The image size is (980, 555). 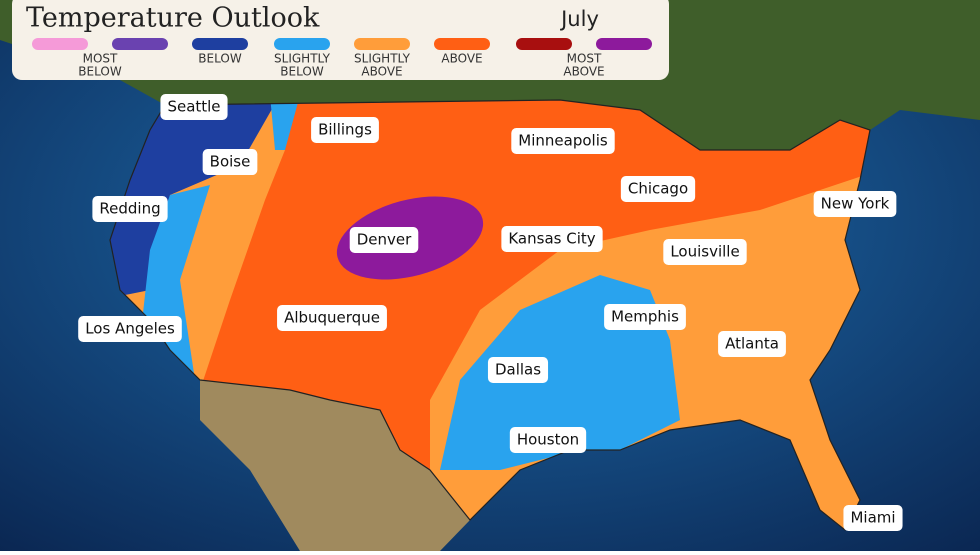 I want to click on city: Redding, so click(x=130, y=209).